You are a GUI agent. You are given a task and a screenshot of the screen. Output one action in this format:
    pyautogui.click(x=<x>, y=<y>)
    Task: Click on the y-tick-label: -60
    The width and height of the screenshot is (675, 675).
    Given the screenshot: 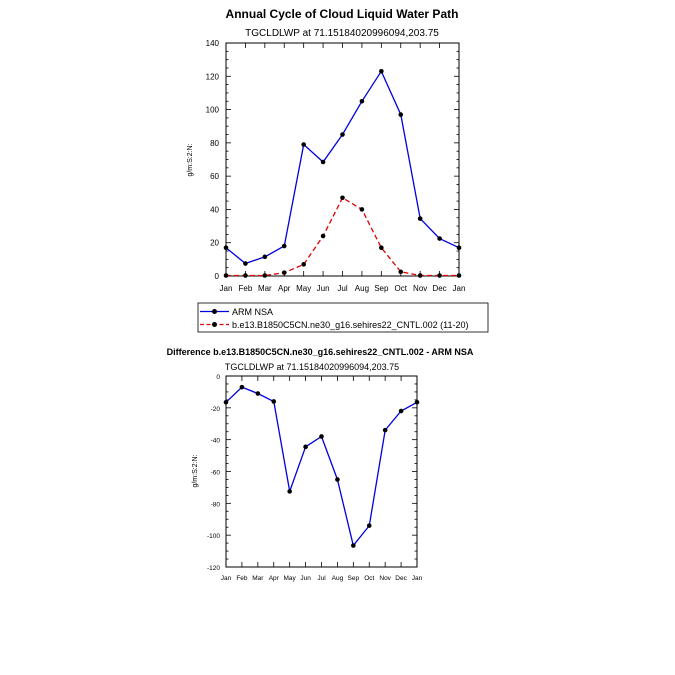 What is the action you would take?
    pyautogui.click(x=216, y=473)
    